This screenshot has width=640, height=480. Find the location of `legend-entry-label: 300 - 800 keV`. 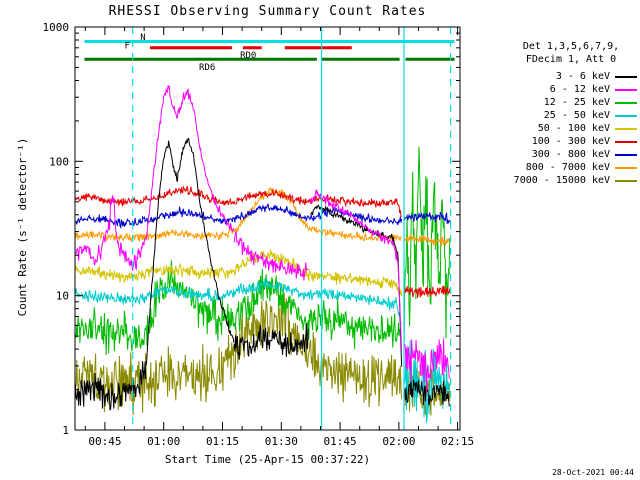

legend-entry-label: 300 - 800 keV is located at coordinates (570, 154).